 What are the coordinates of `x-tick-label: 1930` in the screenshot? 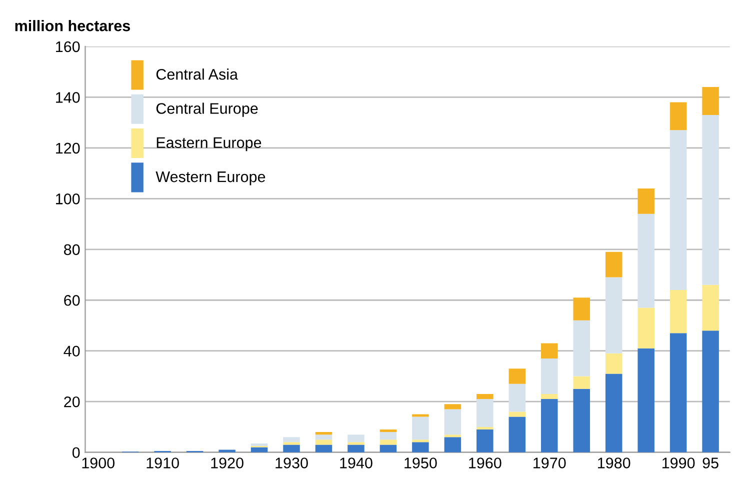 It's located at (292, 463).